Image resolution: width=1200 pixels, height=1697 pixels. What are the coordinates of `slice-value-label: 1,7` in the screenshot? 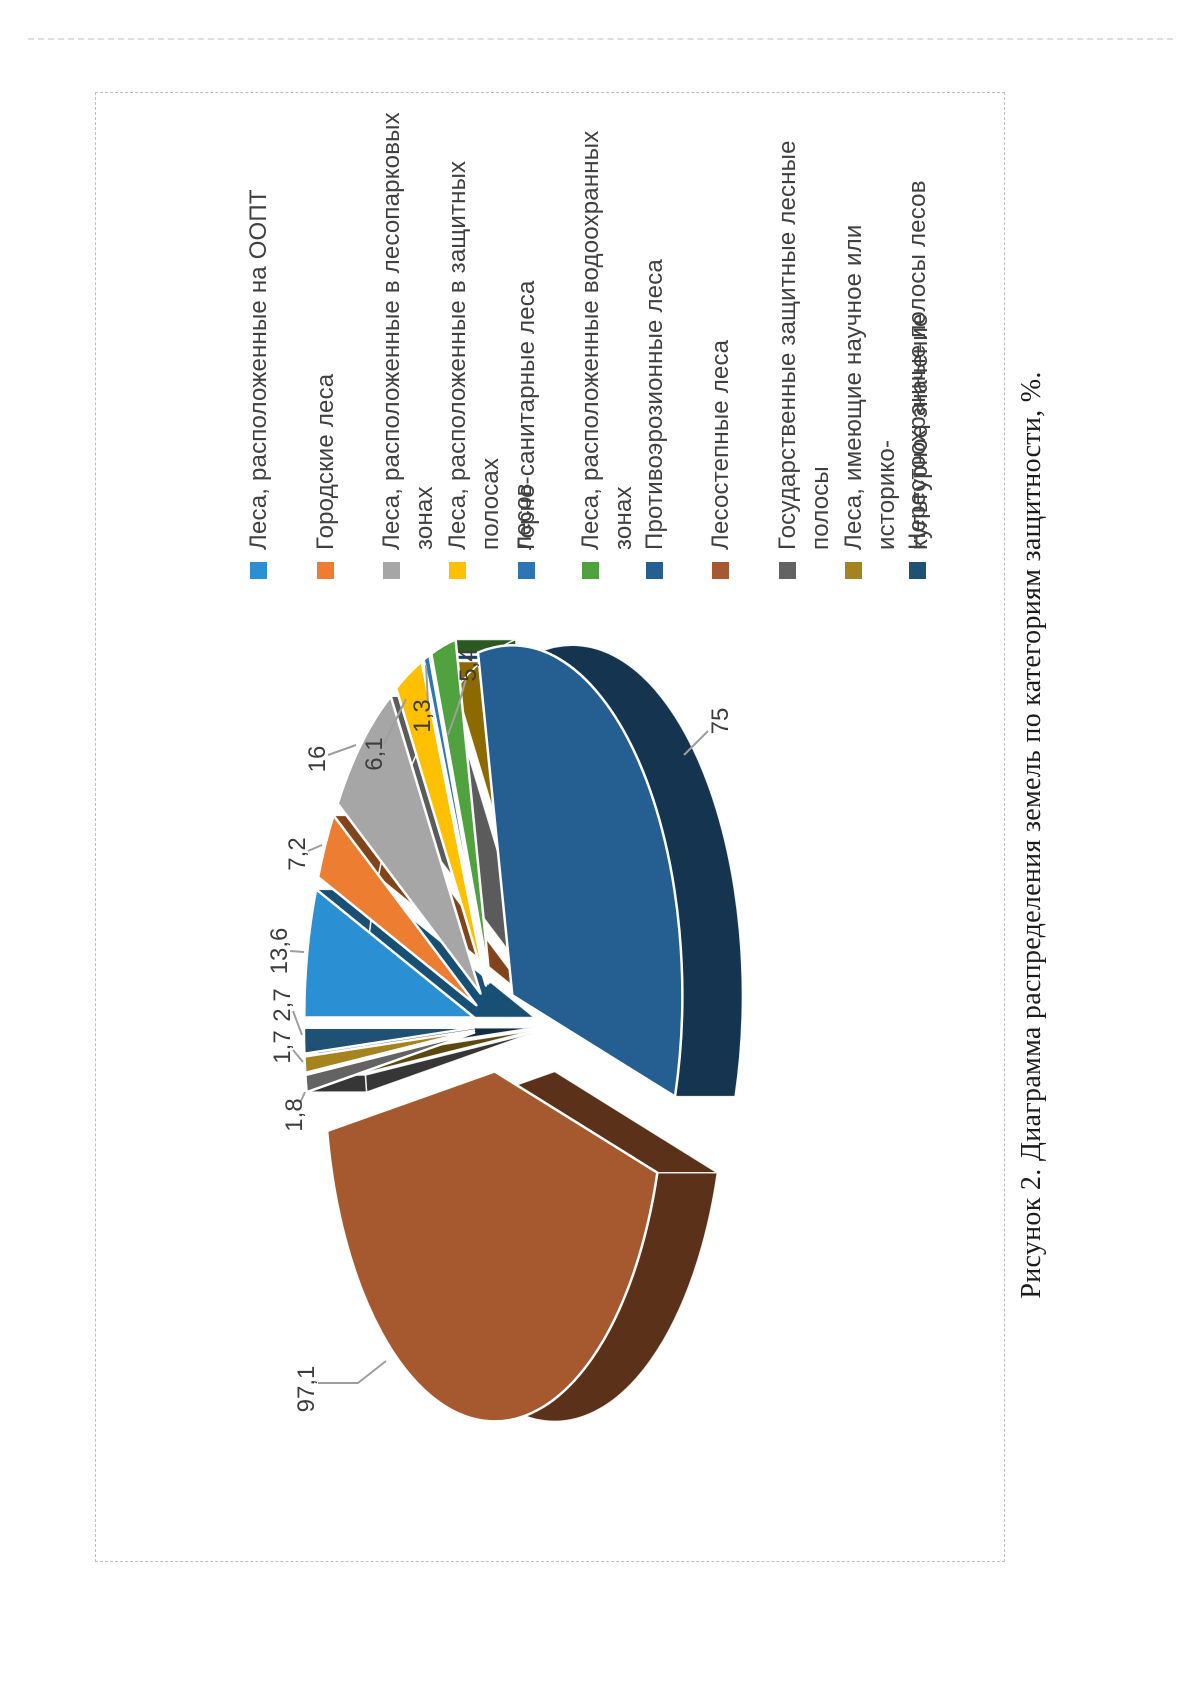 It's located at (282, 1046).